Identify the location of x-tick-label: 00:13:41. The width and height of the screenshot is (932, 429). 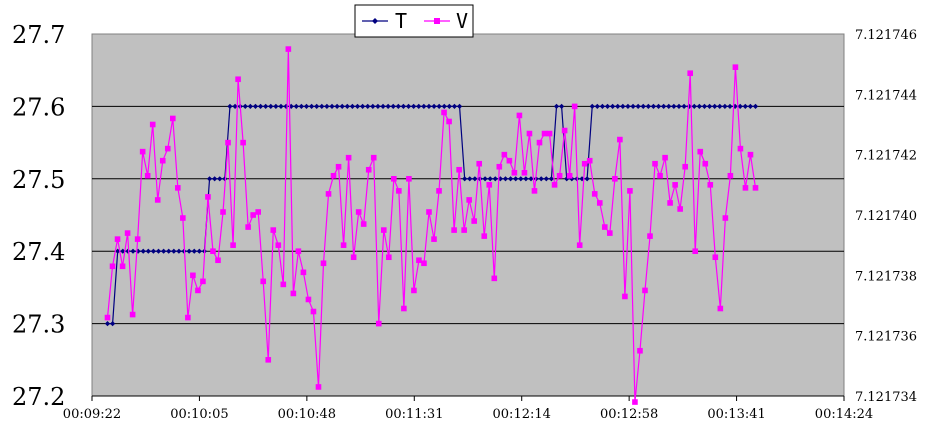
(736, 414).